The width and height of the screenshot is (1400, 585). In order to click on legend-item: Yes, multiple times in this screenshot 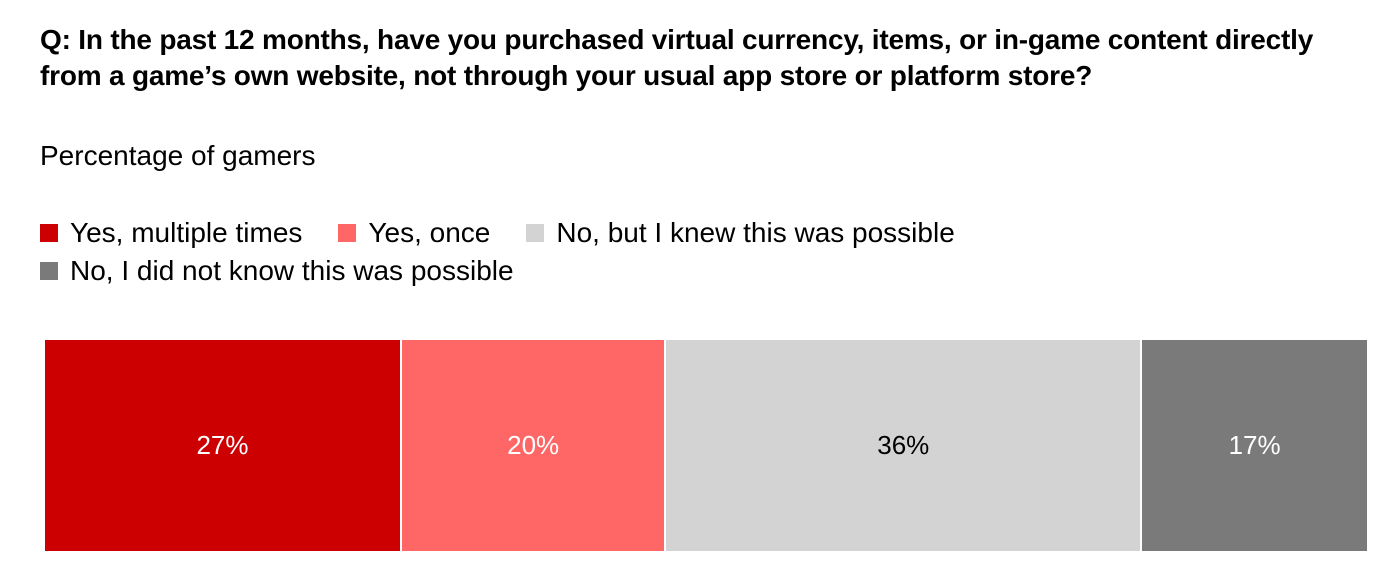, I will do `click(171, 233)`.